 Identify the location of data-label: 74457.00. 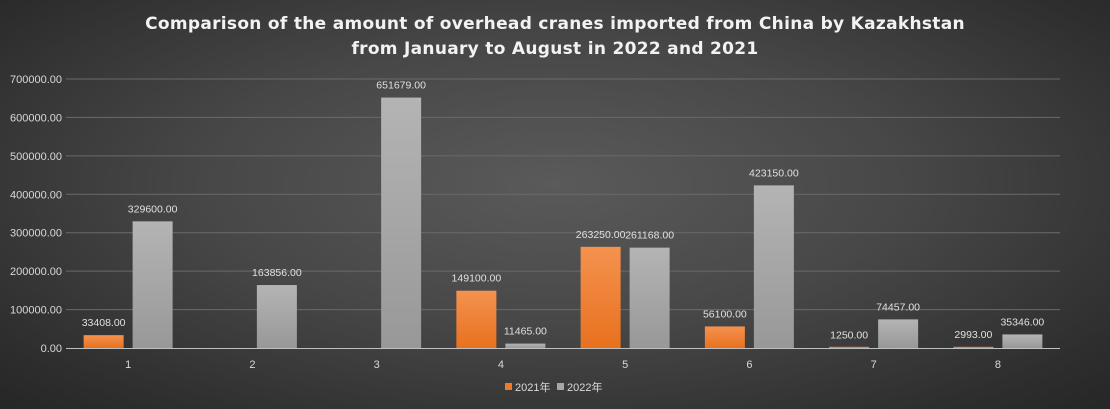
(898, 307).